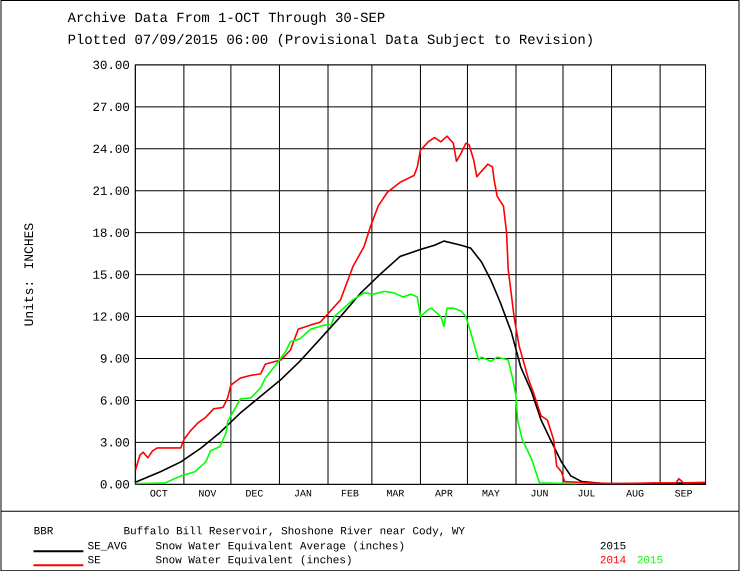 Image resolution: width=740 pixels, height=571 pixels. I want to click on text: Snow Water Equivalent (inches), so click(253, 560).